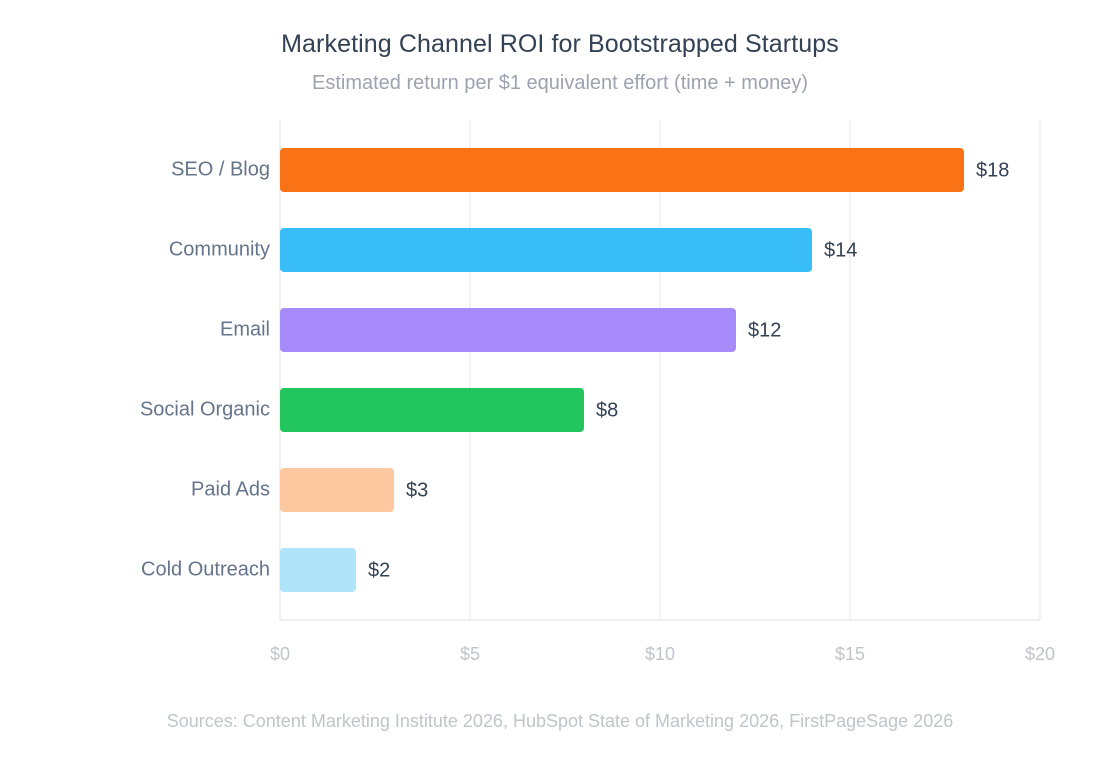 Image resolution: width=1120 pixels, height=760 pixels. I want to click on value-label: $18, so click(992, 170).